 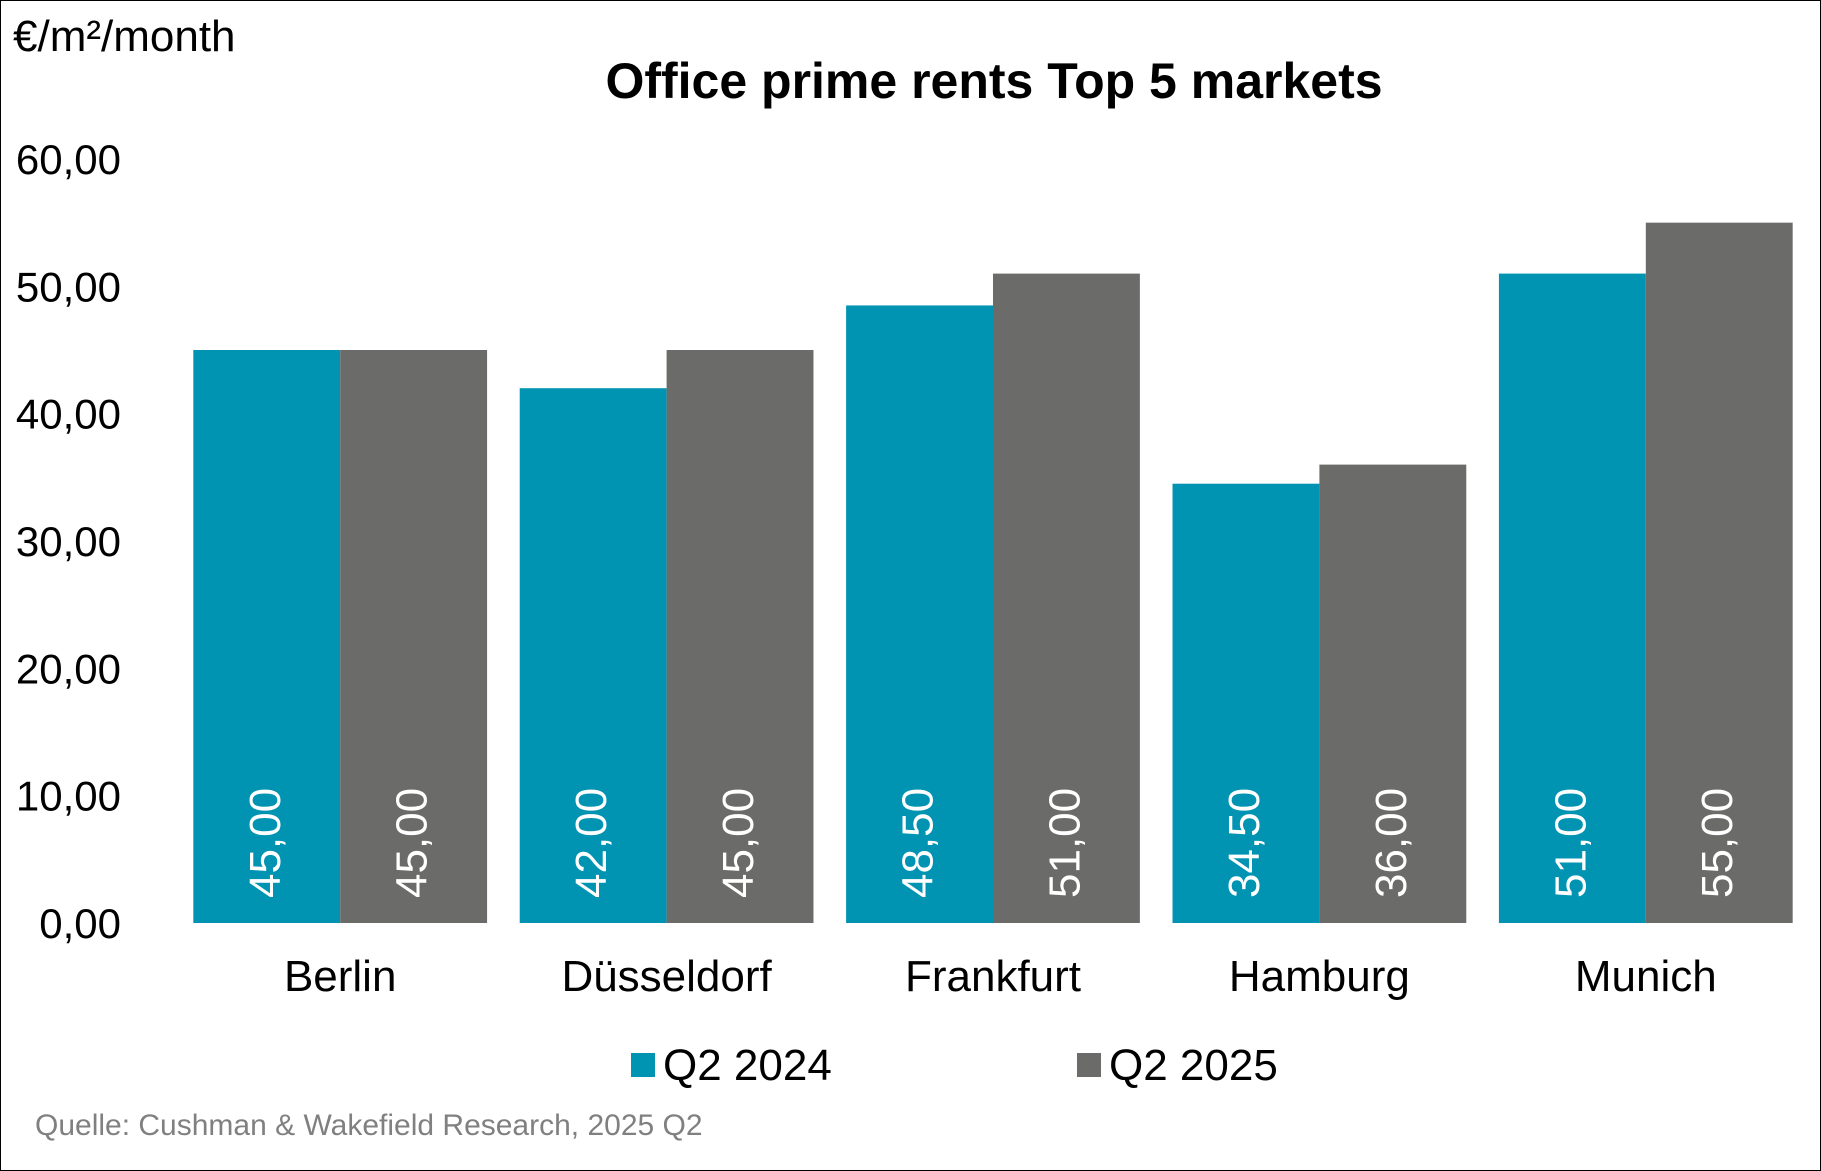 What do you see at coordinates (1193, 1065) in the screenshot?
I see `legend-label: Q2 2025` at bounding box center [1193, 1065].